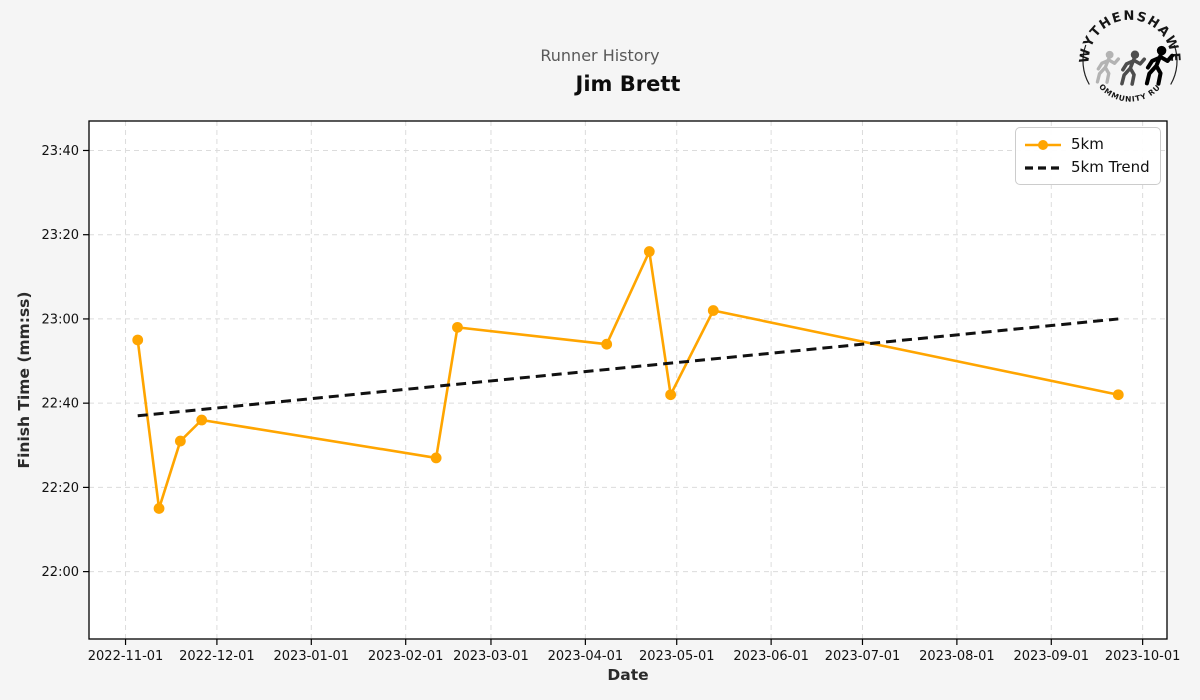 This screenshot has height=700, width=1200. Describe the element at coordinates (957, 656) in the screenshot. I see `x-tick-label: 2023-08-01` at that location.